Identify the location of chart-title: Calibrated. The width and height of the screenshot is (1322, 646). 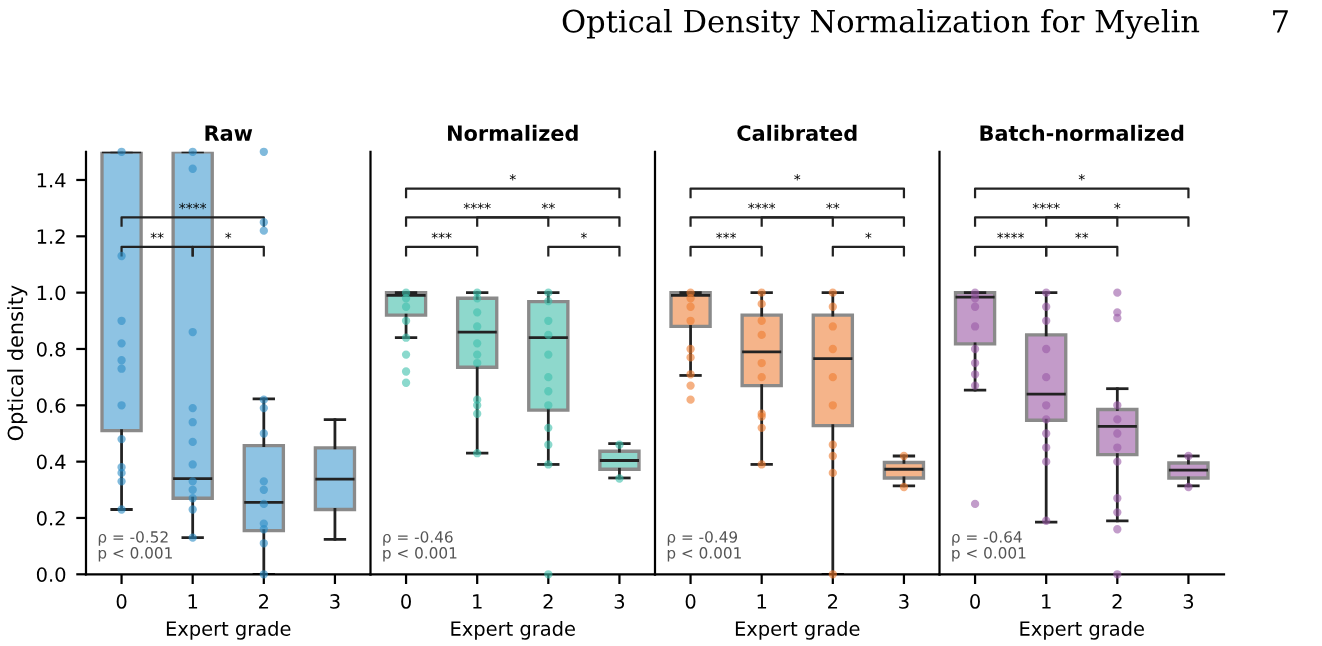
(797, 132).